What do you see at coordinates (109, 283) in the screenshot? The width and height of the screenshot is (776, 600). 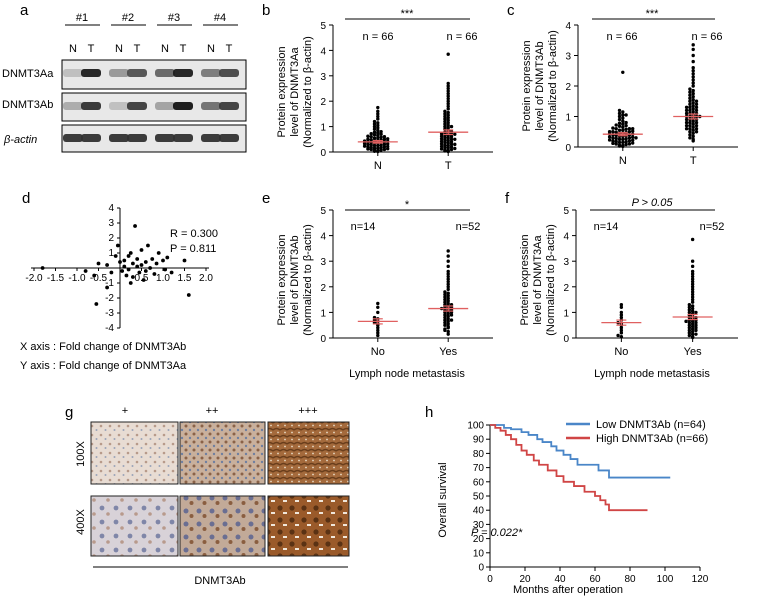 I see `panel-d-y-tick-label: -1` at bounding box center [109, 283].